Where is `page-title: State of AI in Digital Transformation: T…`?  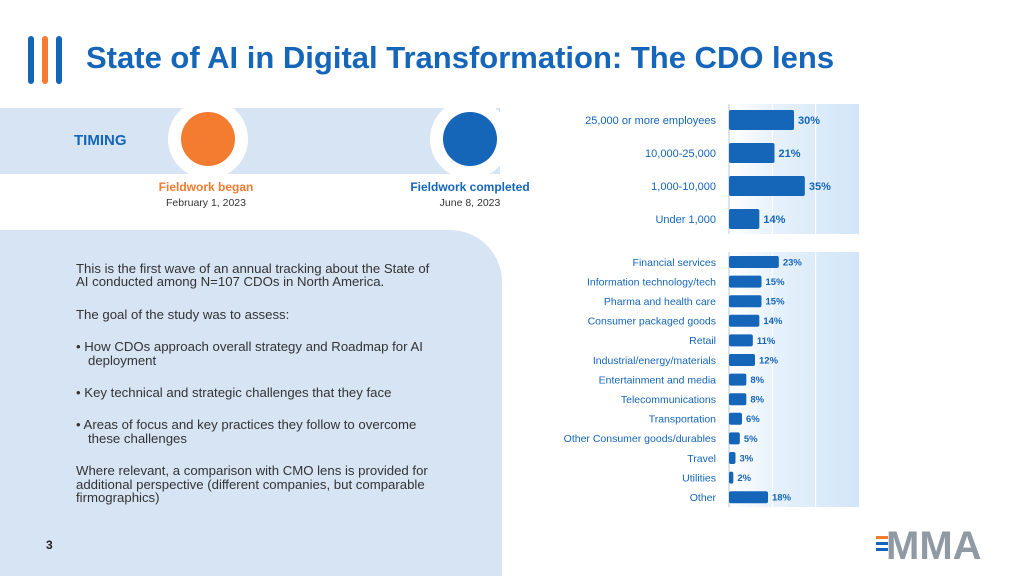 page-title: State of AI in Digital Transformation: T… is located at coordinates (460, 57).